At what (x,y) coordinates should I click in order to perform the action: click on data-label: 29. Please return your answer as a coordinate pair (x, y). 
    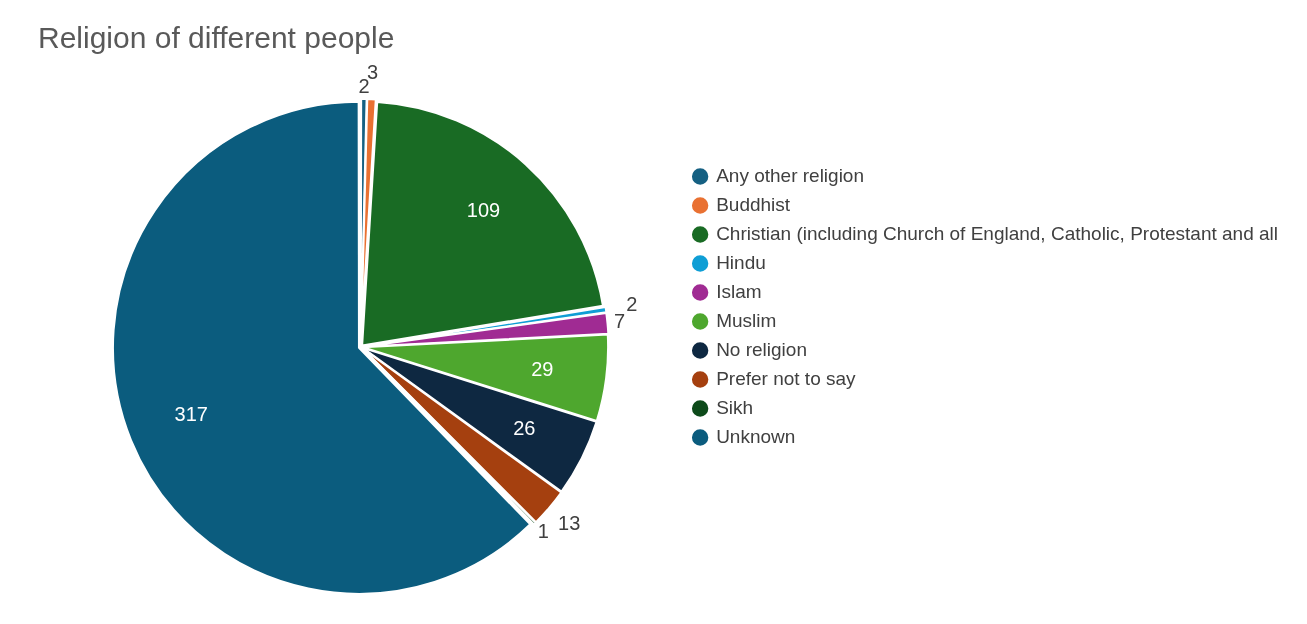
    Looking at the image, I should click on (542, 368).